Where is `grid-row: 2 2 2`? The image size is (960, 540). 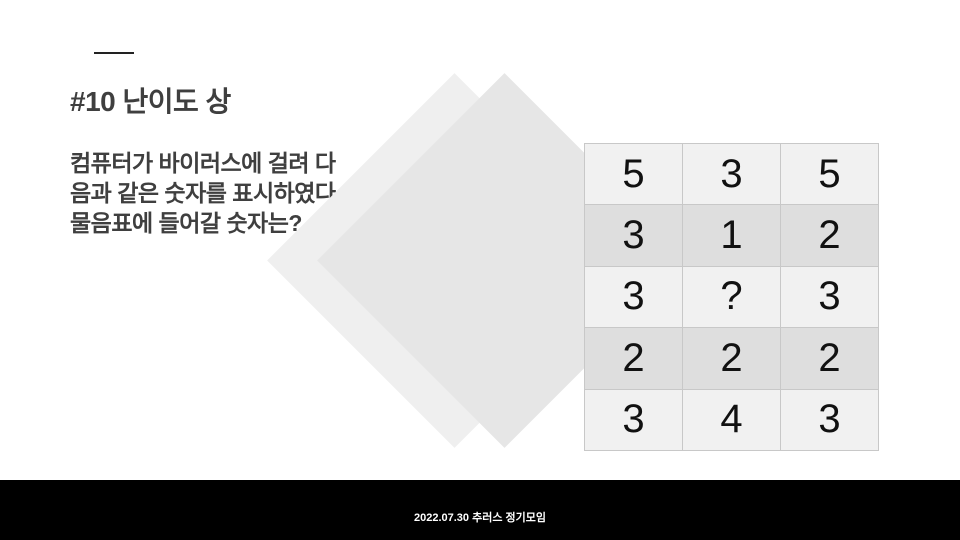 grid-row: 2 2 2 is located at coordinates (732, 358).